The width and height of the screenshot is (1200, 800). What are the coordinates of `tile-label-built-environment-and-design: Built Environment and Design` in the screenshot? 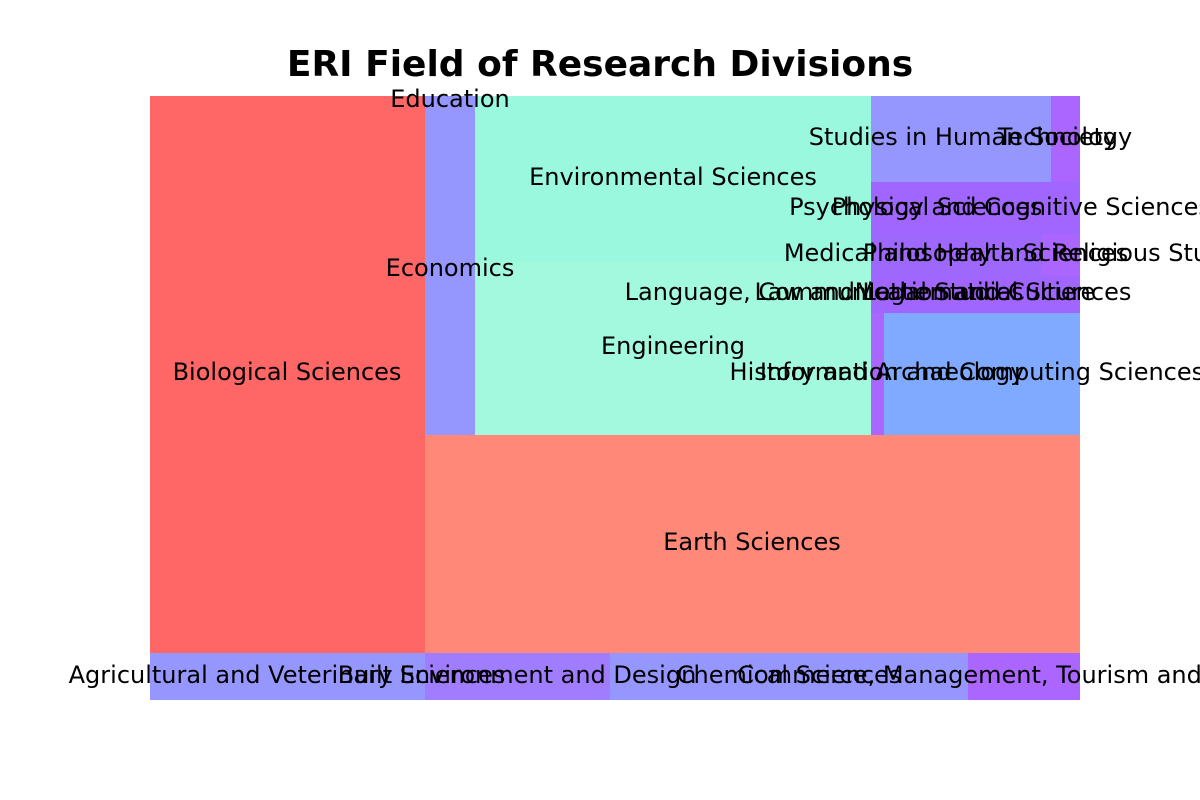 It's located at (517, 675).